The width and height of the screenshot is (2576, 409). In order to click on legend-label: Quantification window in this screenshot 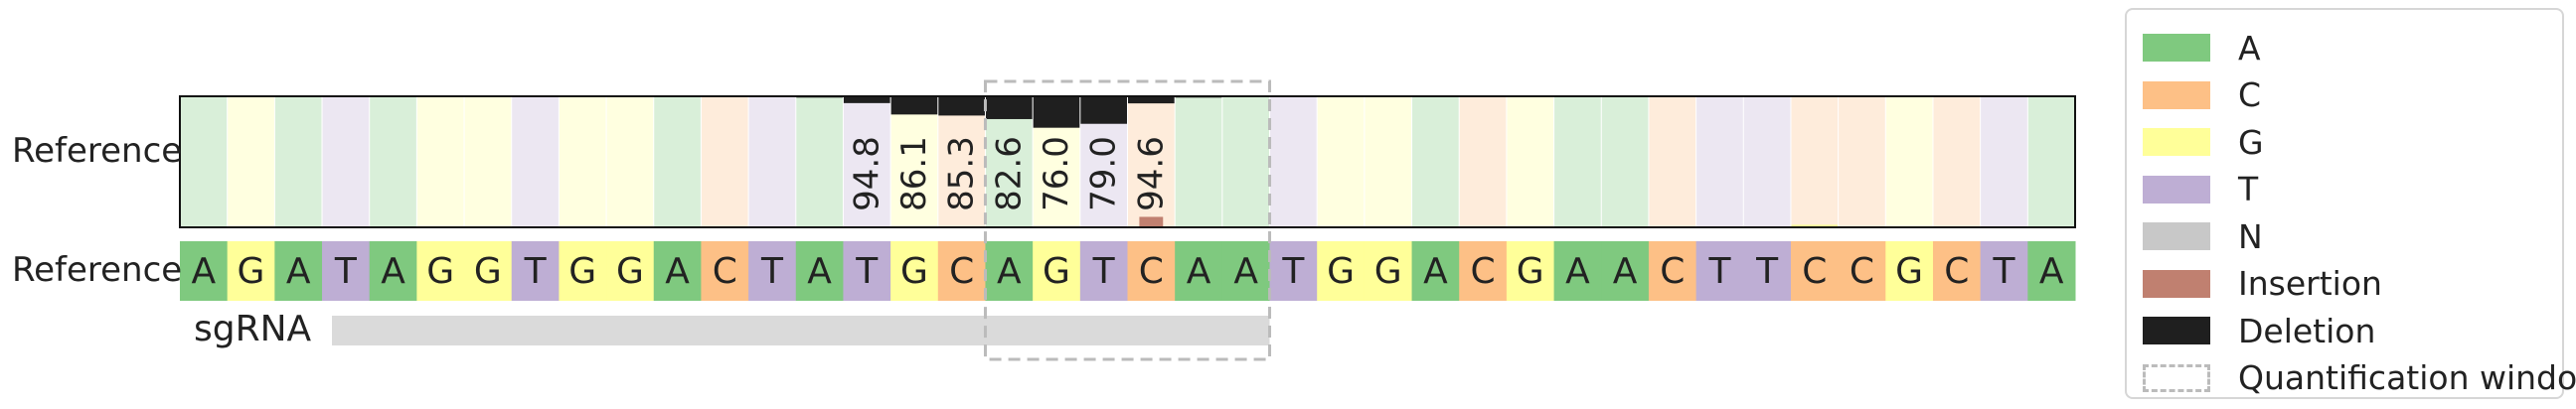, I will do `click(2407, 377)`.